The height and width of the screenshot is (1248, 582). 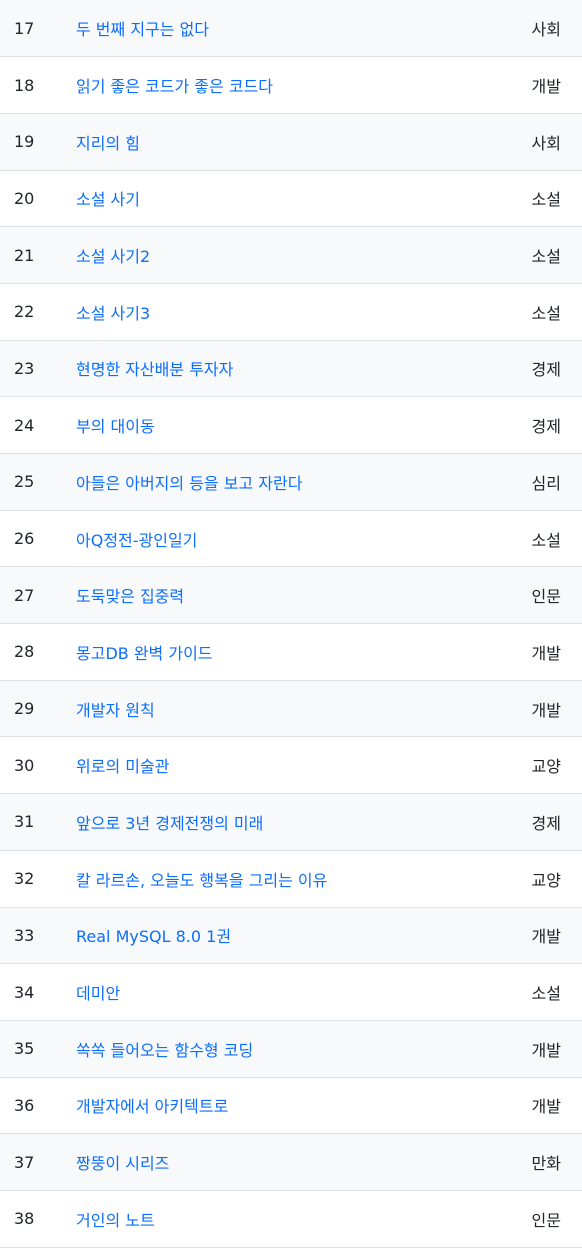 What do you see at coordinates (278, 652) in the screenshot?
I see `title-cell: 몽고DB 완벽 가이드` at bounding box center [278, 652].